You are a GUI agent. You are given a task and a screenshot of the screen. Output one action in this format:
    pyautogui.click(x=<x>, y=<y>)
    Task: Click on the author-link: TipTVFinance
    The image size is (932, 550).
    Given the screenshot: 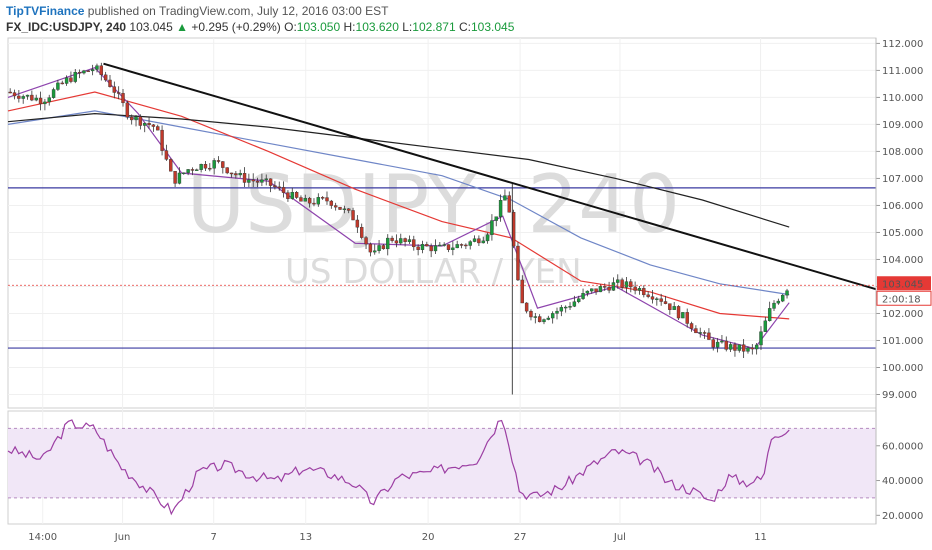 What is the action you would take?
    pyautogui.click(x=45, y=11)
    